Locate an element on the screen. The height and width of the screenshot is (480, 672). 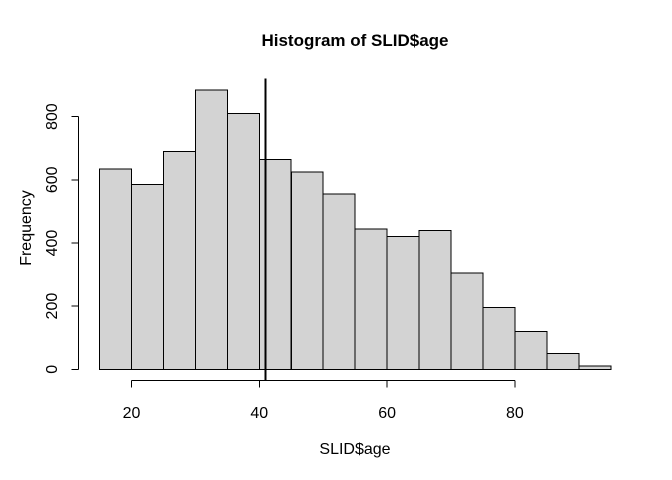
y-tick-label: 600 is located at coordinates (52, 179).